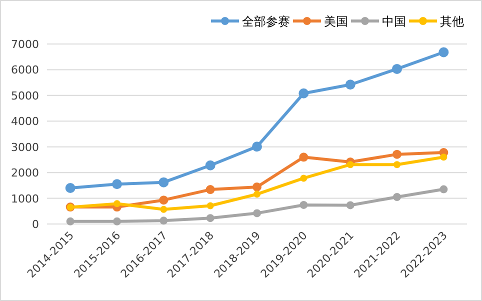  I want to click on legend-label: 其他, so click(452, 21).